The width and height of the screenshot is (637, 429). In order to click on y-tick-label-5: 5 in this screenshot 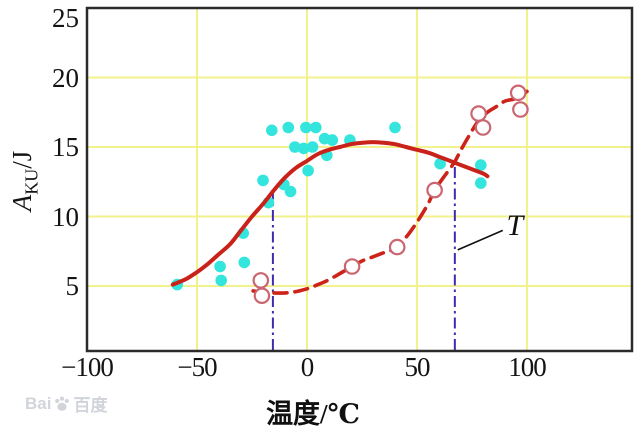, I will do `click(72, 286)`.